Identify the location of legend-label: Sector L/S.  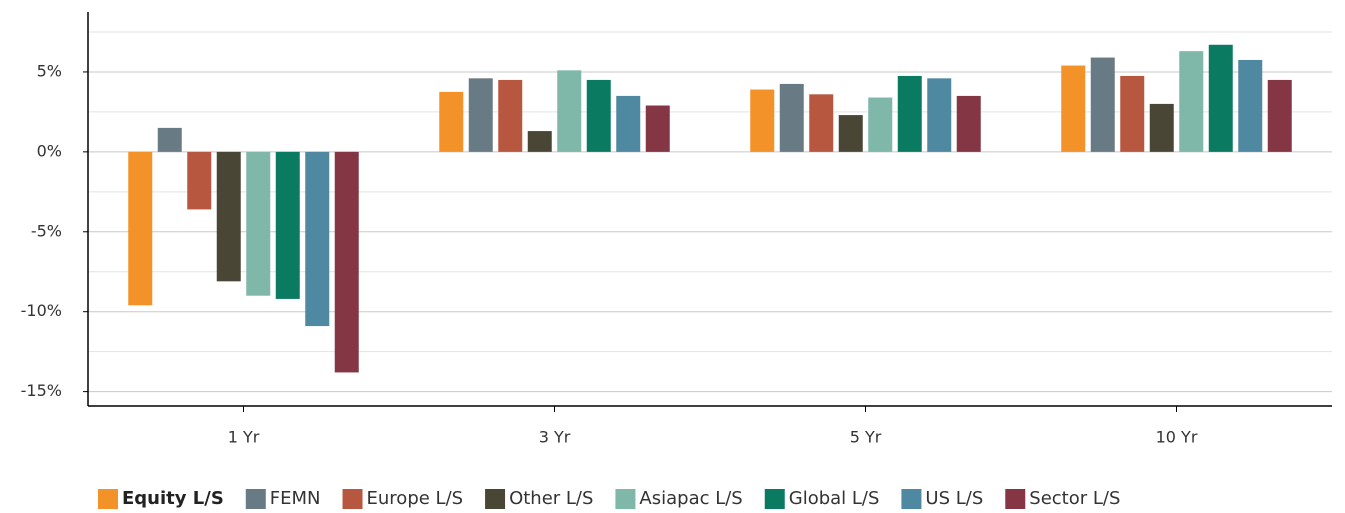
(1074, 498).